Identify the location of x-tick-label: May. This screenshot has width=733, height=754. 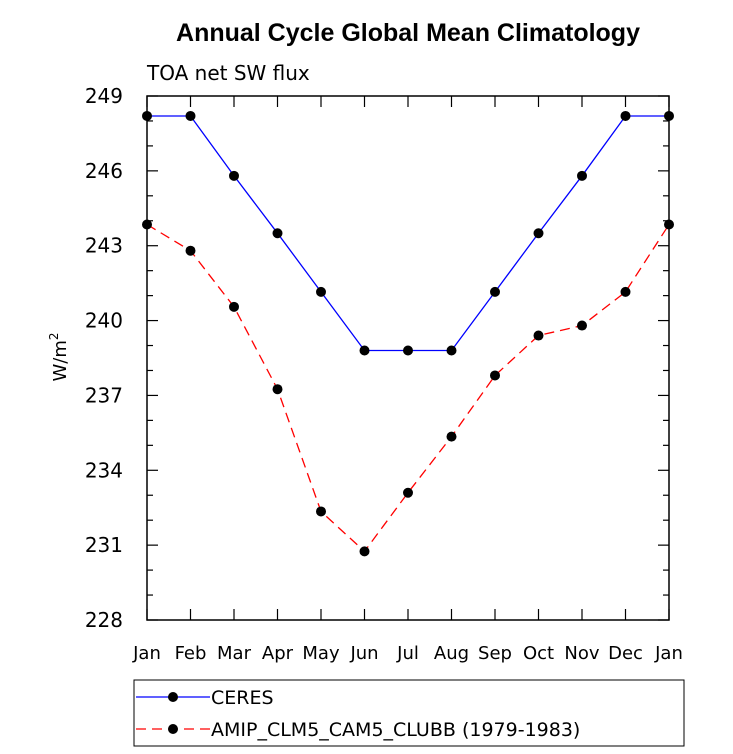
(321, 653).